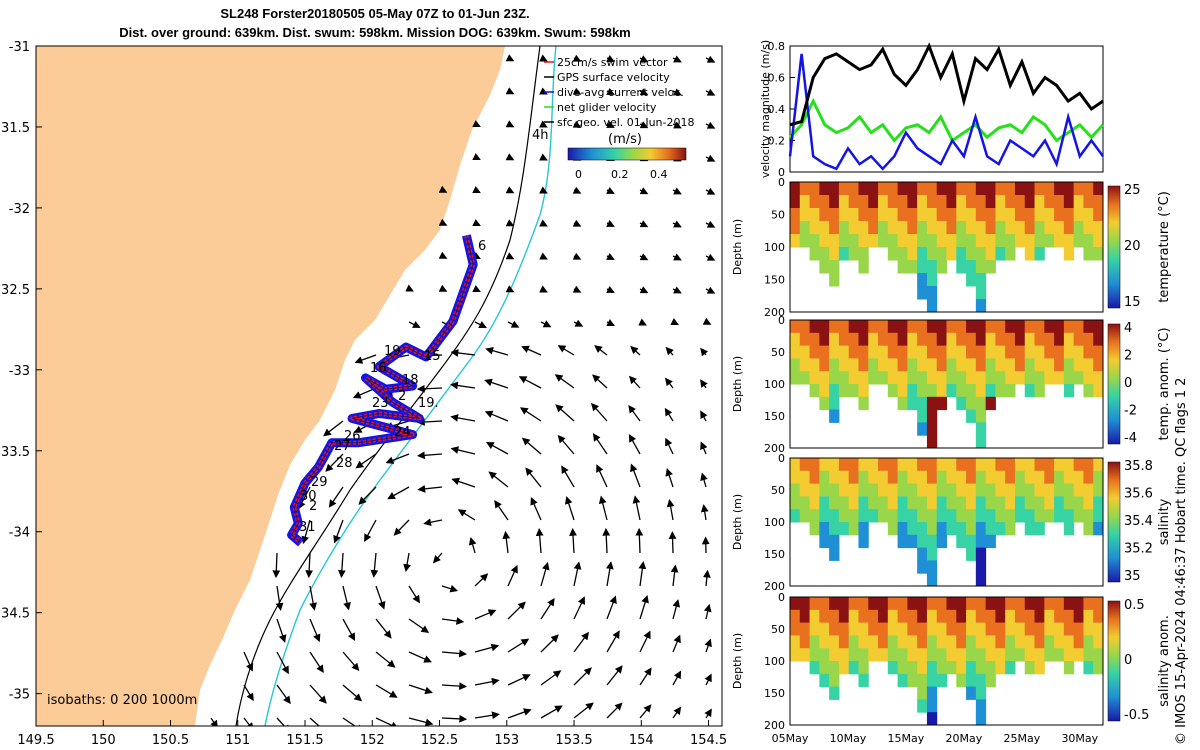 This screenshot has width=1200, height=750. I want to click on time-xtick-label: 15May, so click(906, 738).